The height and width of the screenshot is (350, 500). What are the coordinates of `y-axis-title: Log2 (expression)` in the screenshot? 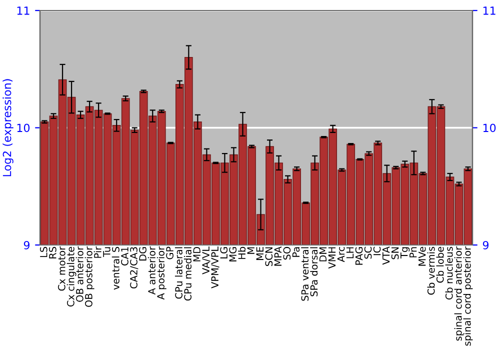 It's located at (8, 127).